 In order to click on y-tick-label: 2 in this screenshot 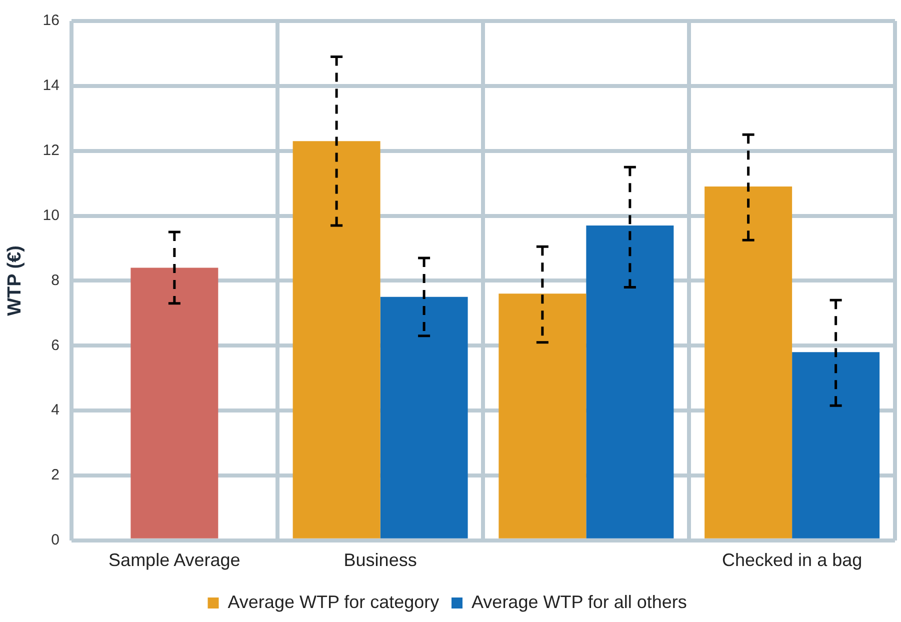, I will do `click(55, 475)`.